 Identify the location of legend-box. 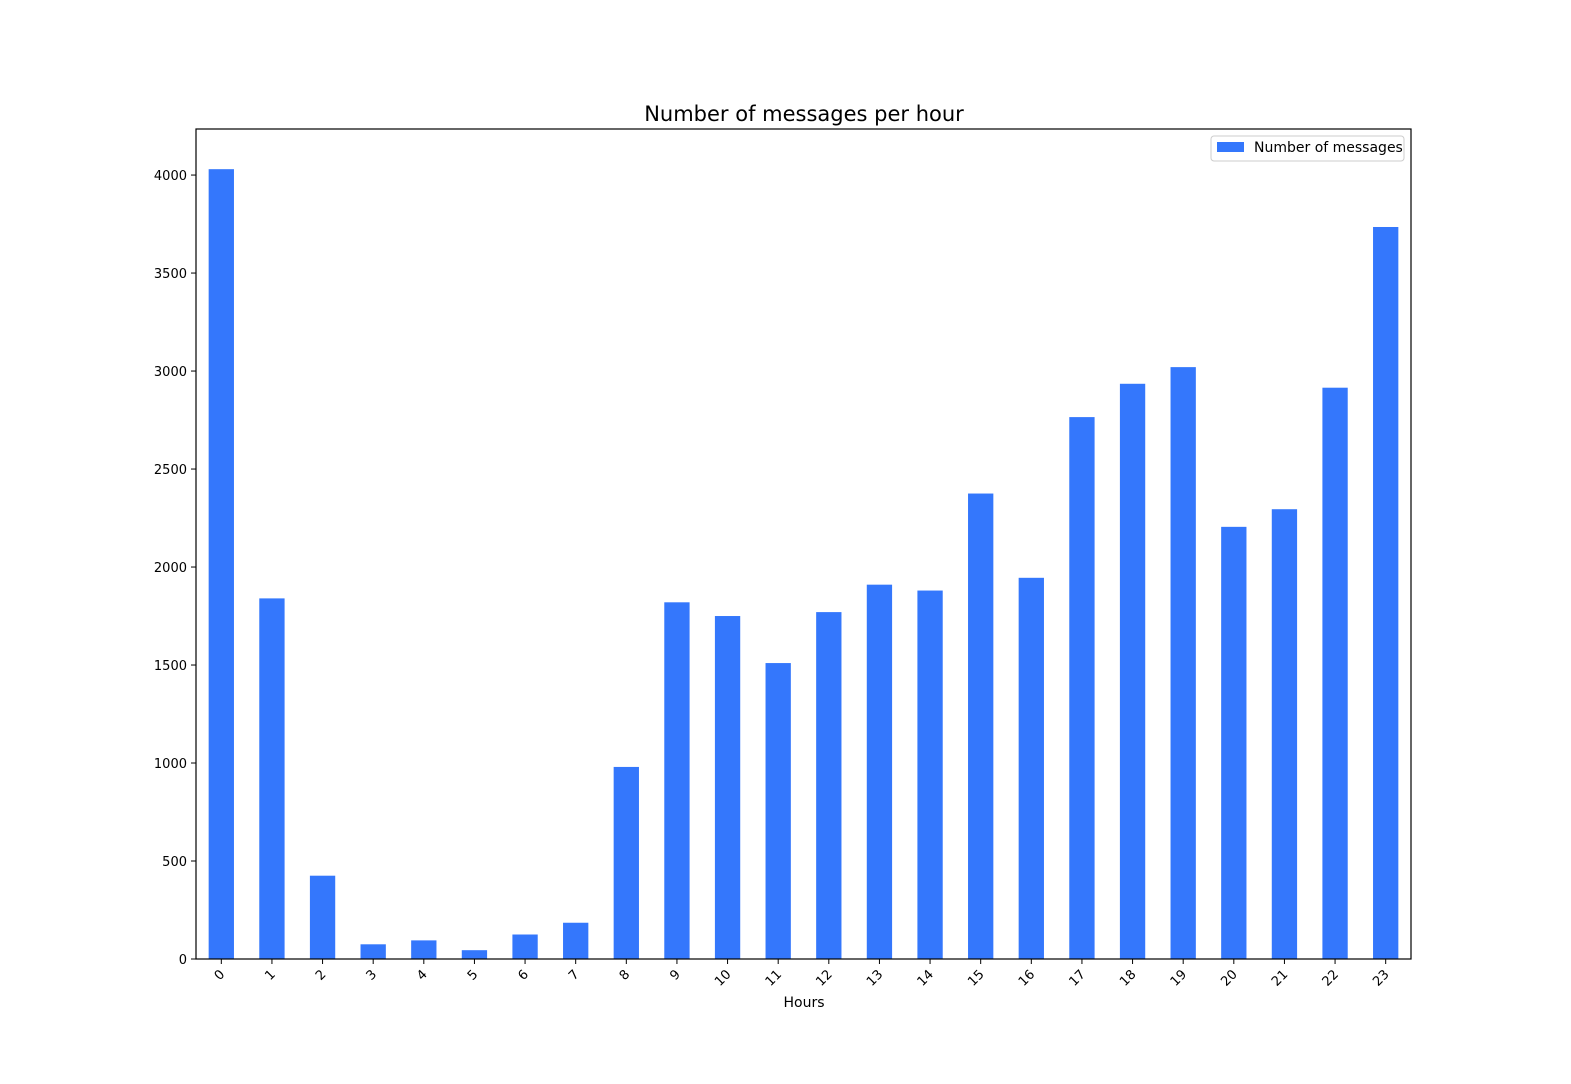
(1307, 148).